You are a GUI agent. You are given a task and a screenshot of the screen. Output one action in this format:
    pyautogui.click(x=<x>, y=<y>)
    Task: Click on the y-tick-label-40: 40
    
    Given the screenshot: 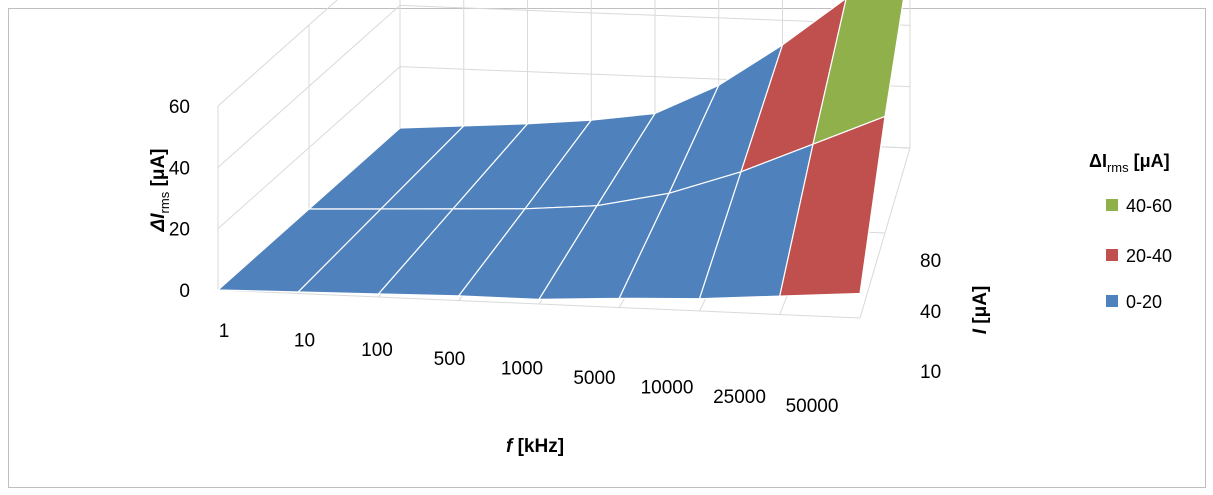 What is the action you would take?
    pyautogui.click(x=930, y=312)
    